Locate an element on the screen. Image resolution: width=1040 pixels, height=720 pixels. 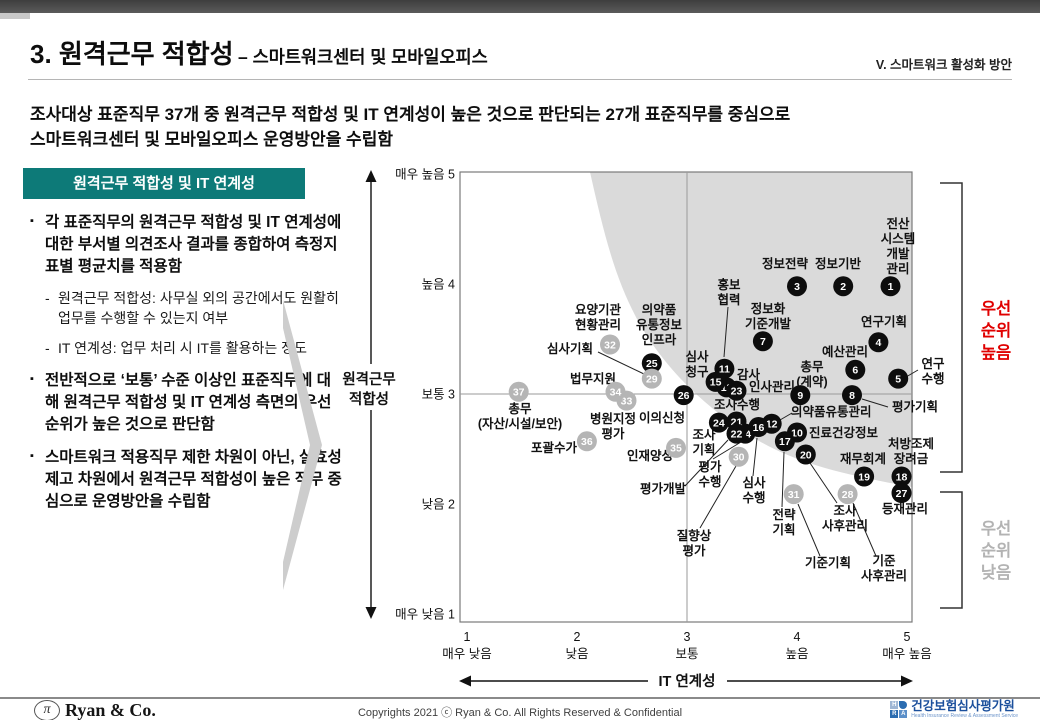
point-number-16: 16 is located at coordinates (759, 428).